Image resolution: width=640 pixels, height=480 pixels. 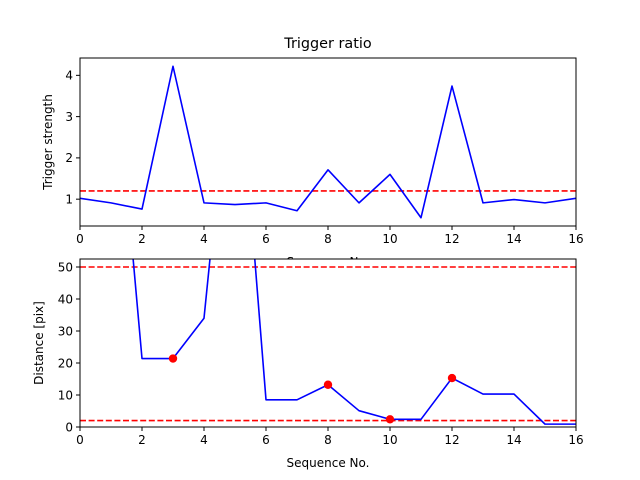 What do you see at coordinates (69, 199) in the screenshot?
I see `y-tick-label: 1` at bounding box center [69, 199].